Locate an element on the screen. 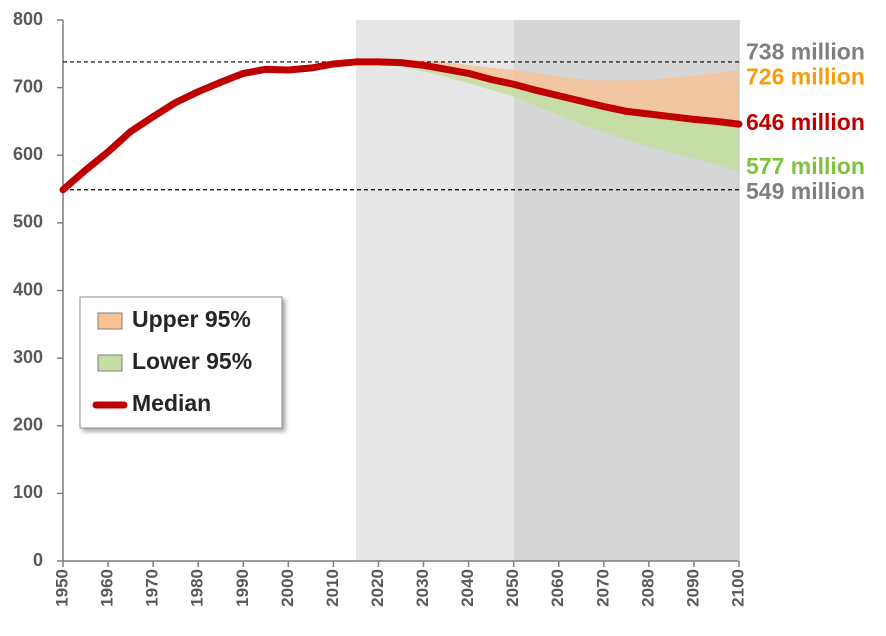 The height and width of the screenshot is (636, 886). annotation-label: 646 million is located at coordinates (805, 122).